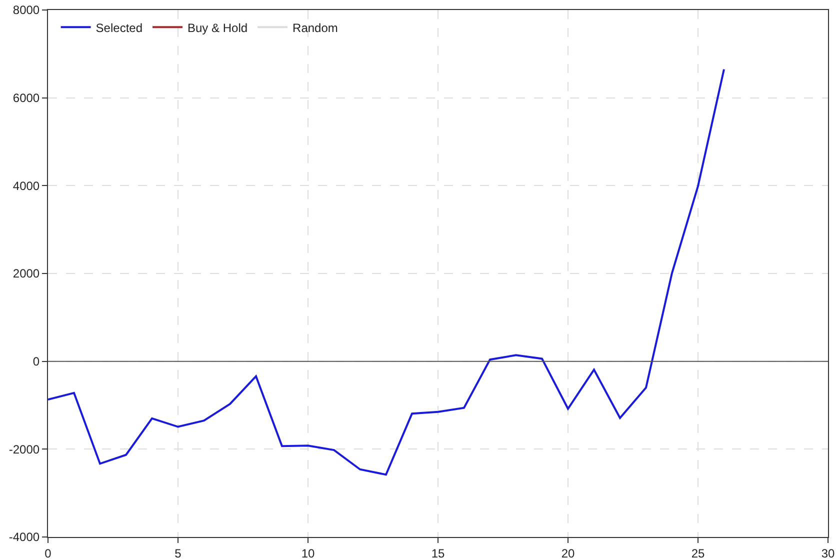 The width and height of the screenshot is (840, 559). I want to click on x-tick-label: 30, so click(828, 552).